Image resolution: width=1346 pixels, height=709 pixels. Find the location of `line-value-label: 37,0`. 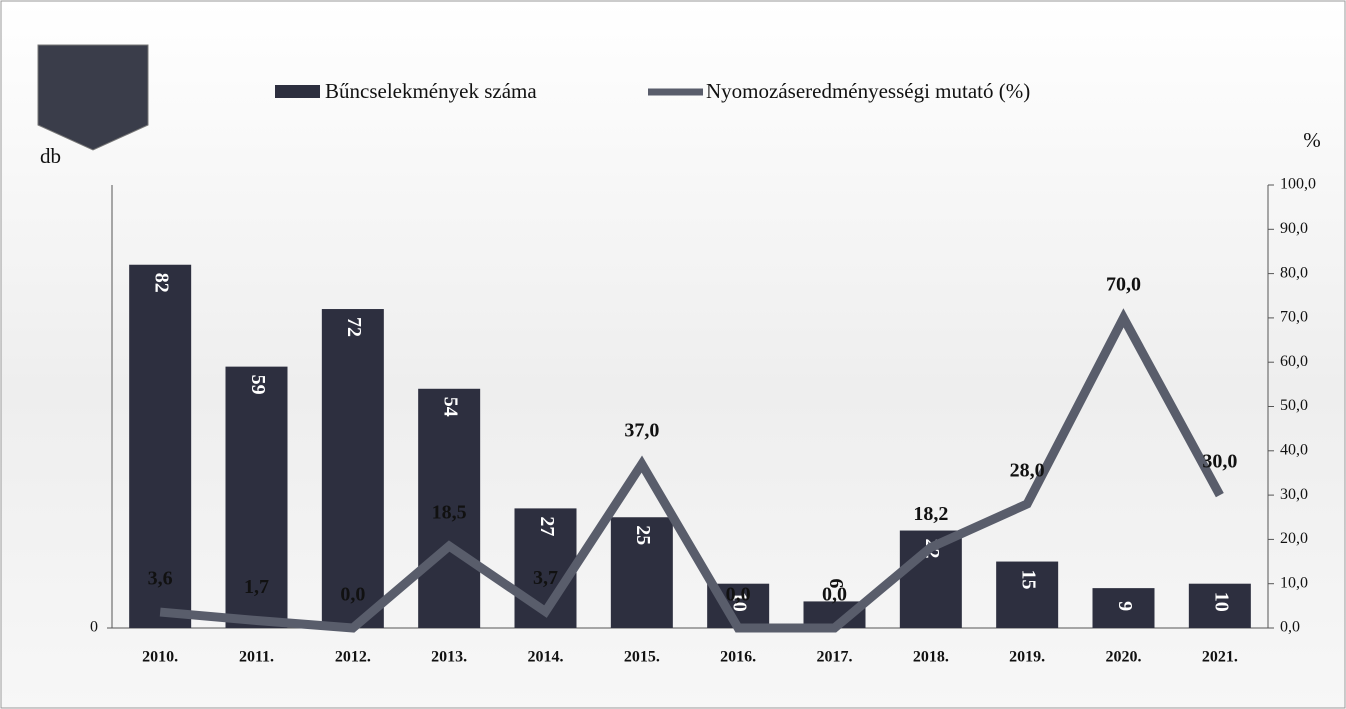

line-value-label: 37,0 is located at coordinates (641, 431).